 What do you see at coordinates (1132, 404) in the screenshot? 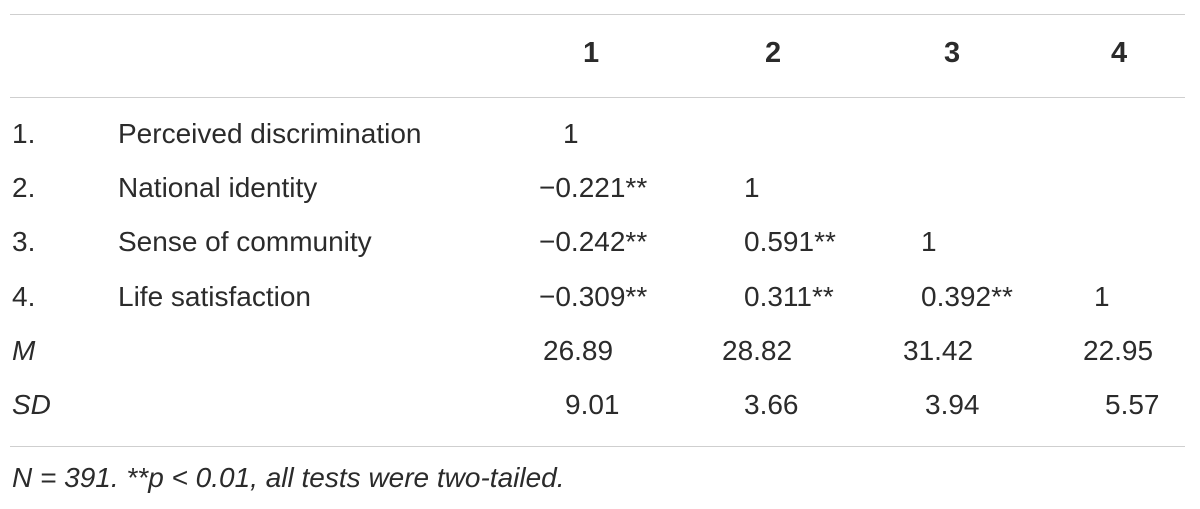
I see `cell-col-4: 5.57` at bounding box center [1132, 404].